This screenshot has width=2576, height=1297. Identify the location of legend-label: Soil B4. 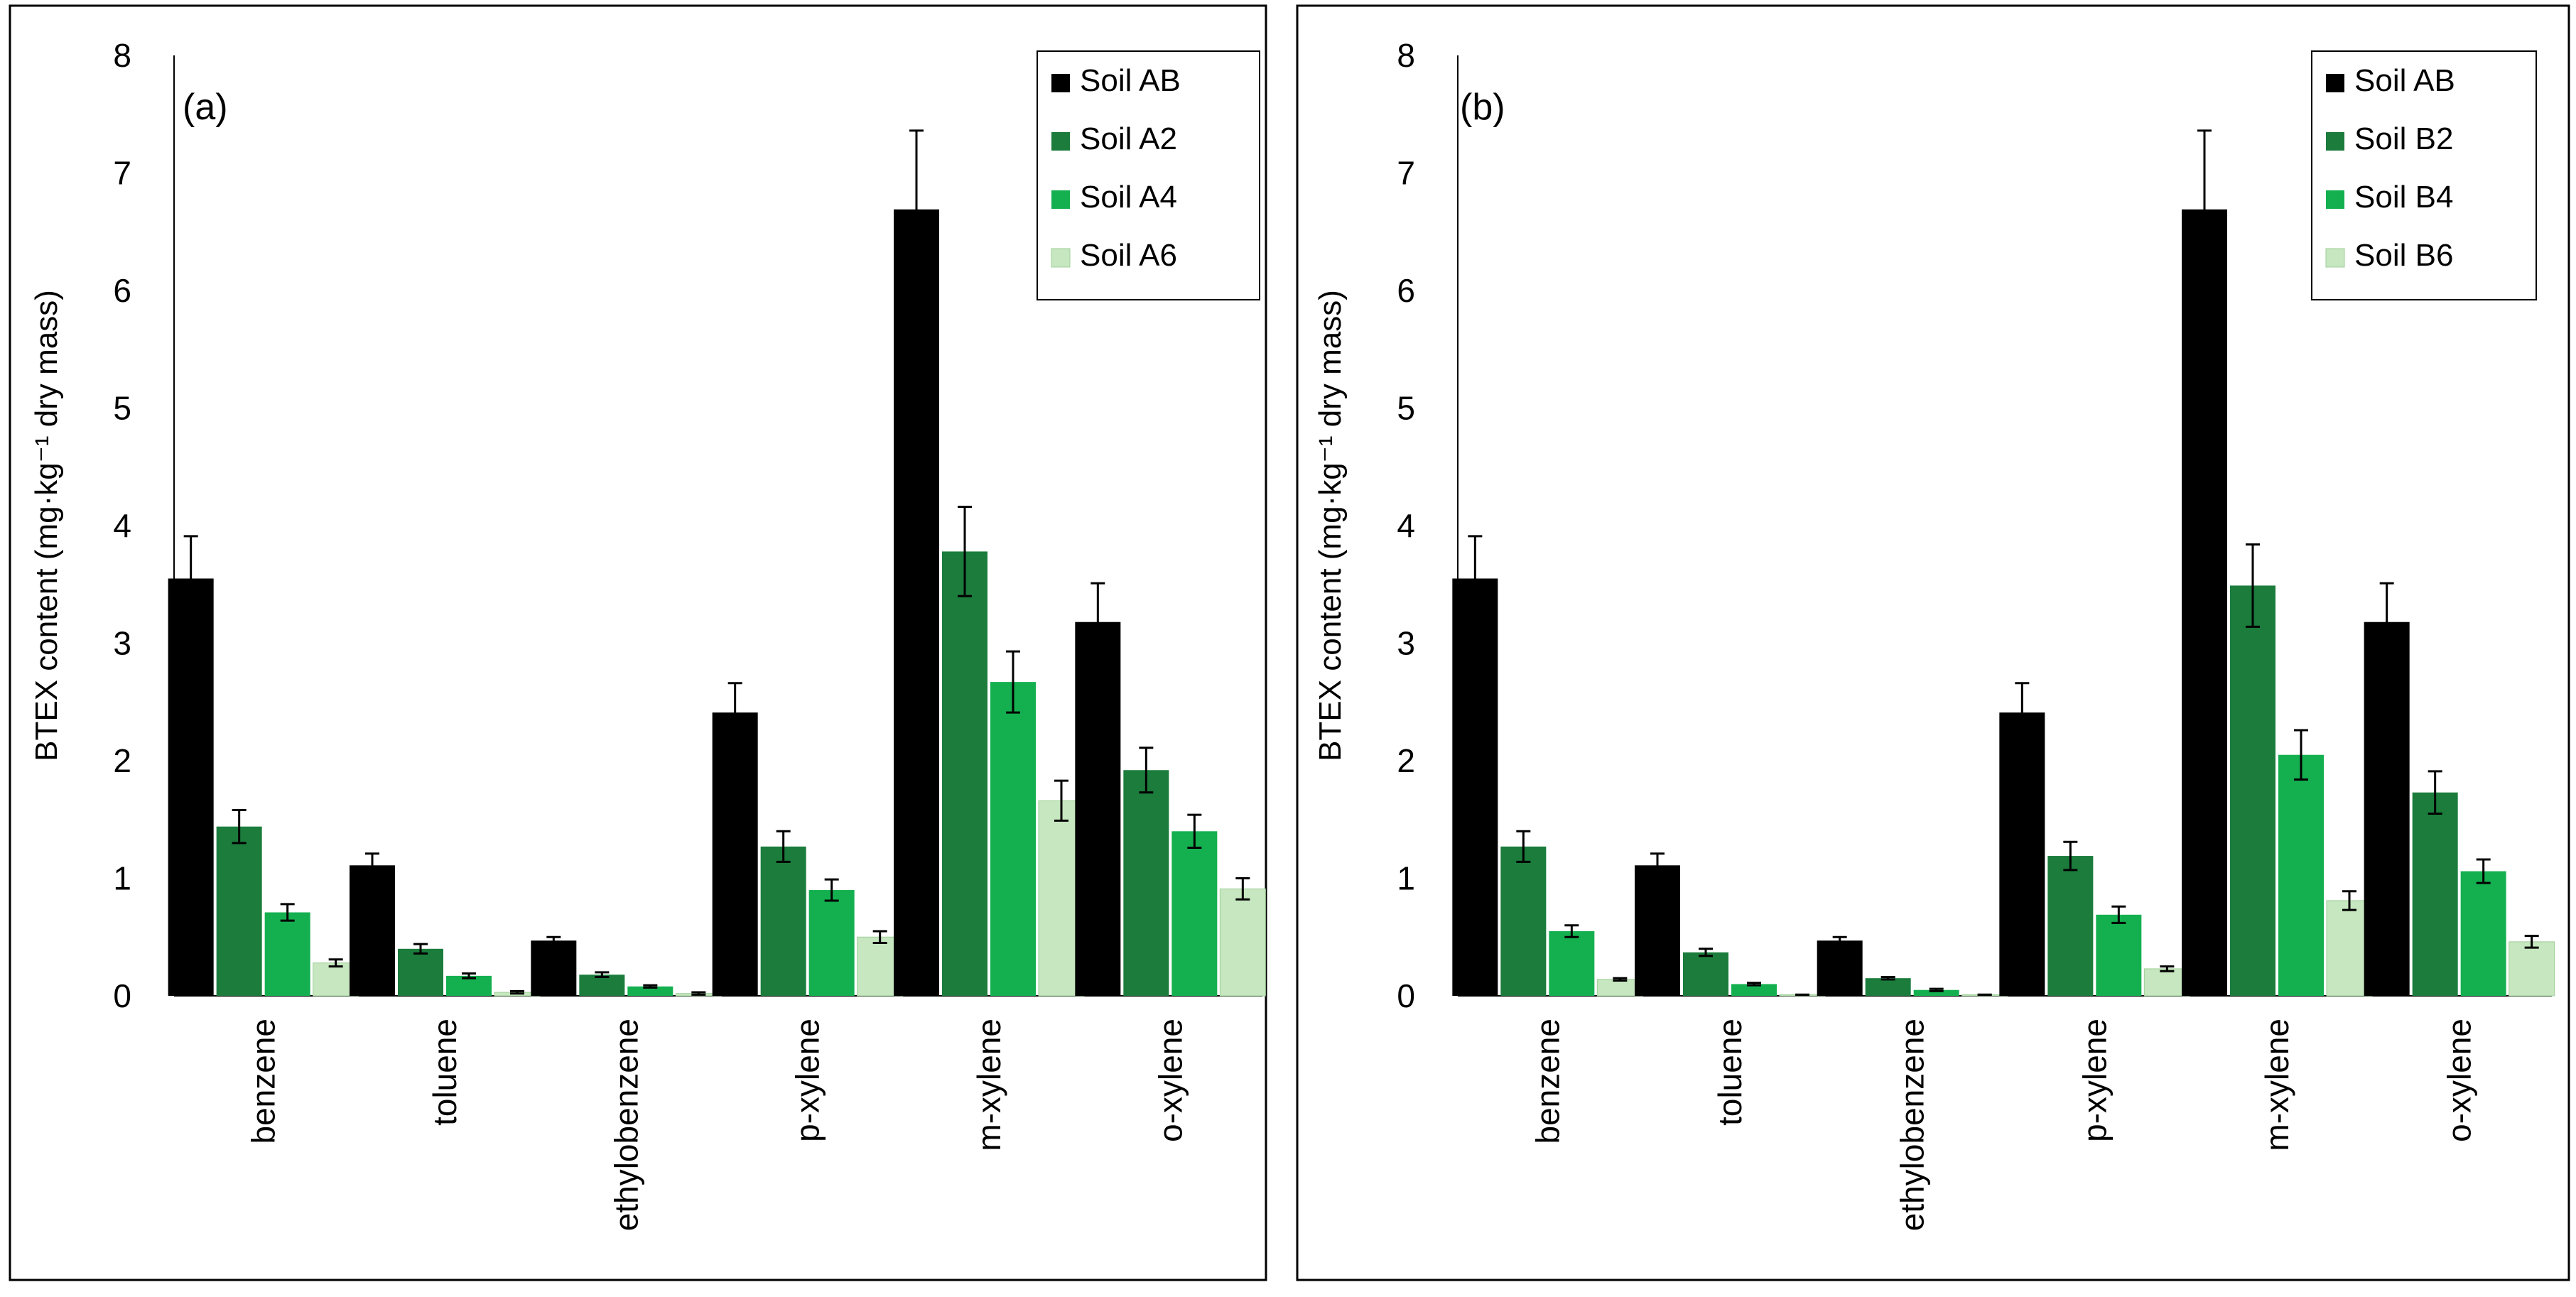
(2403, 198).